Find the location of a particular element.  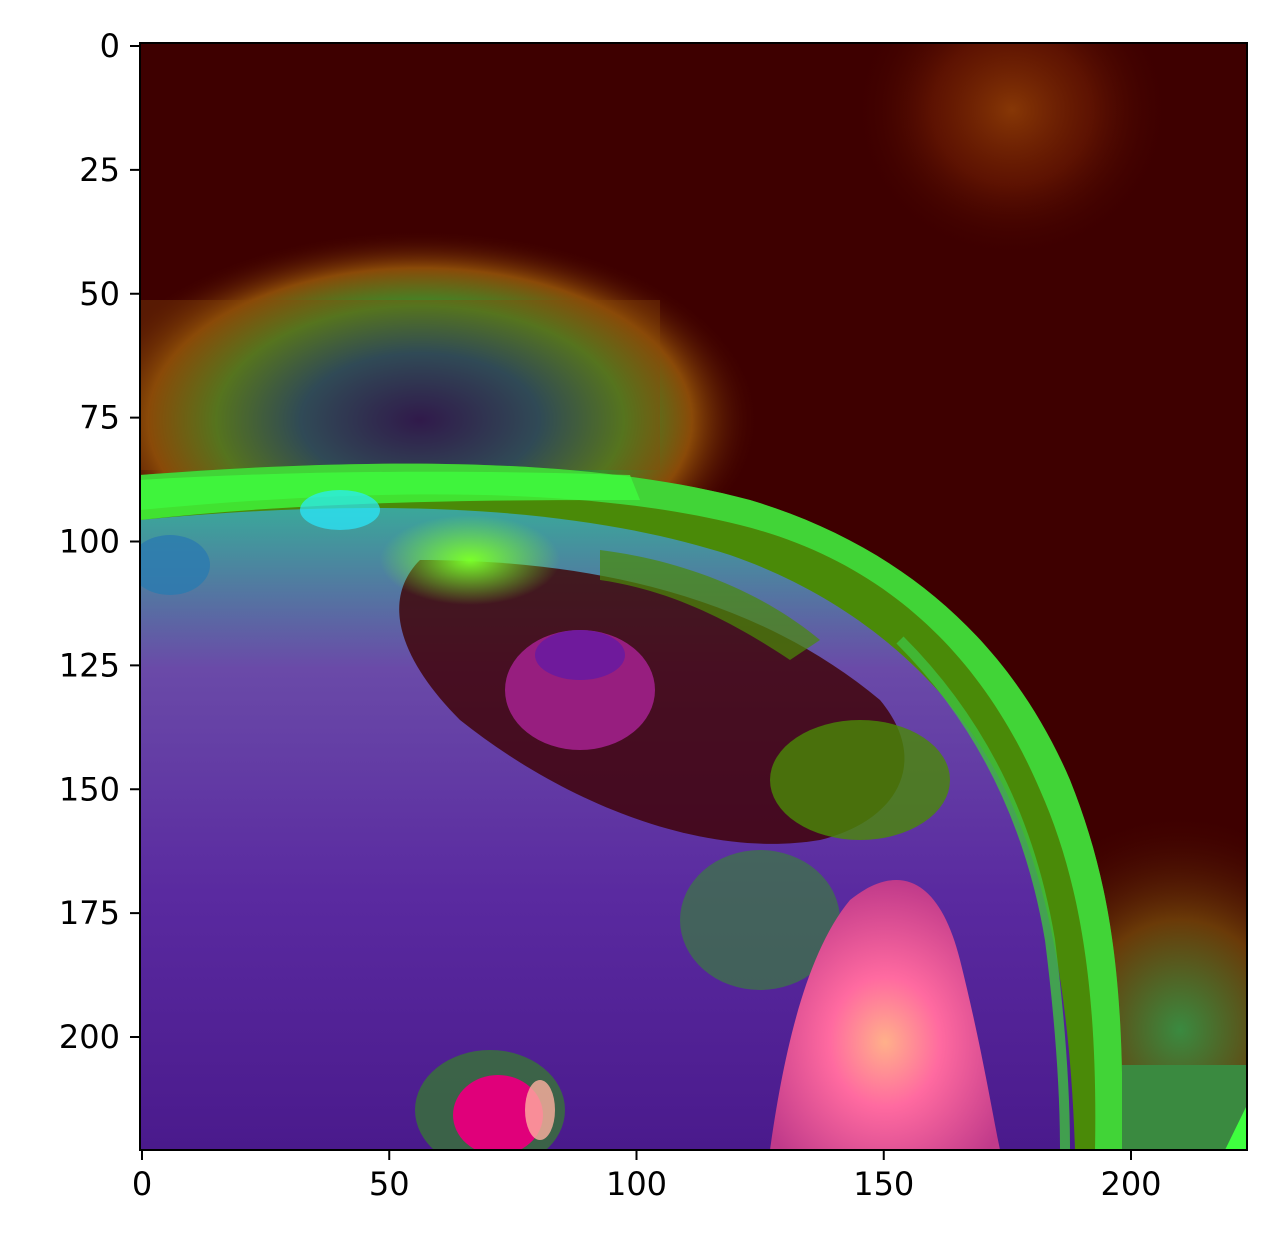

x-axis-ticks: 0 50 100 150 200 is located at coordinates (647, 1176).